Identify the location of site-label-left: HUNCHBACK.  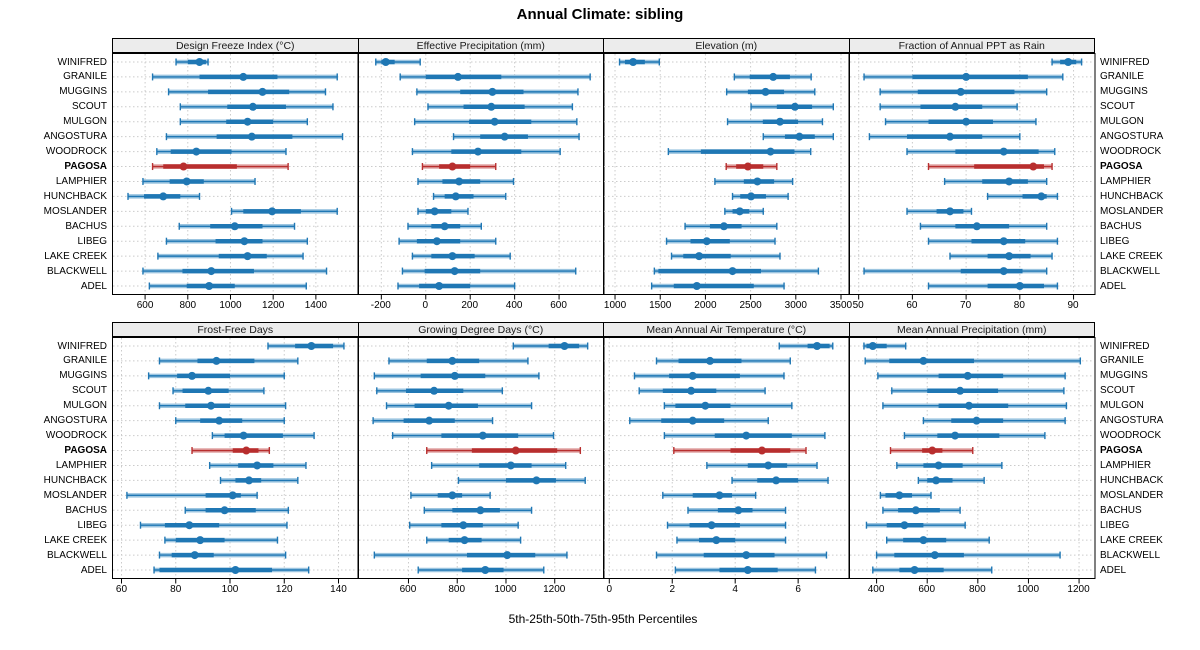
(75, 196).